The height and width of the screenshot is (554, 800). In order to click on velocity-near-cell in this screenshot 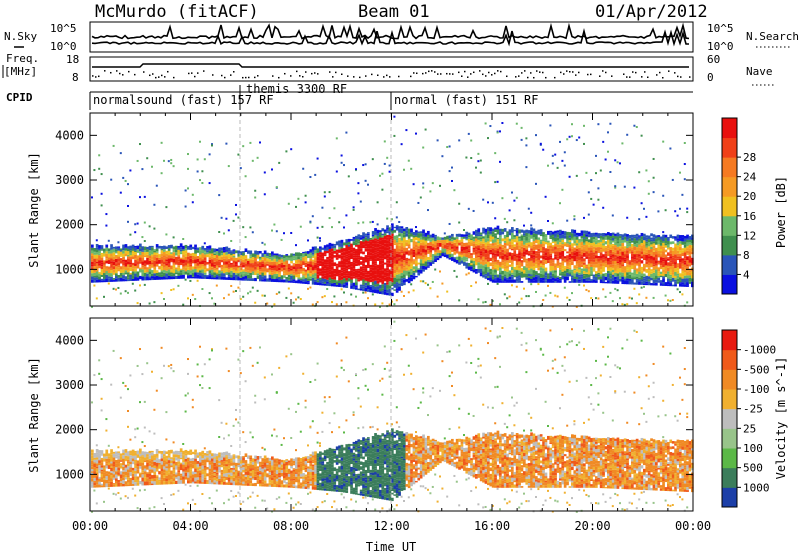, I will do `click(96, 503)`.